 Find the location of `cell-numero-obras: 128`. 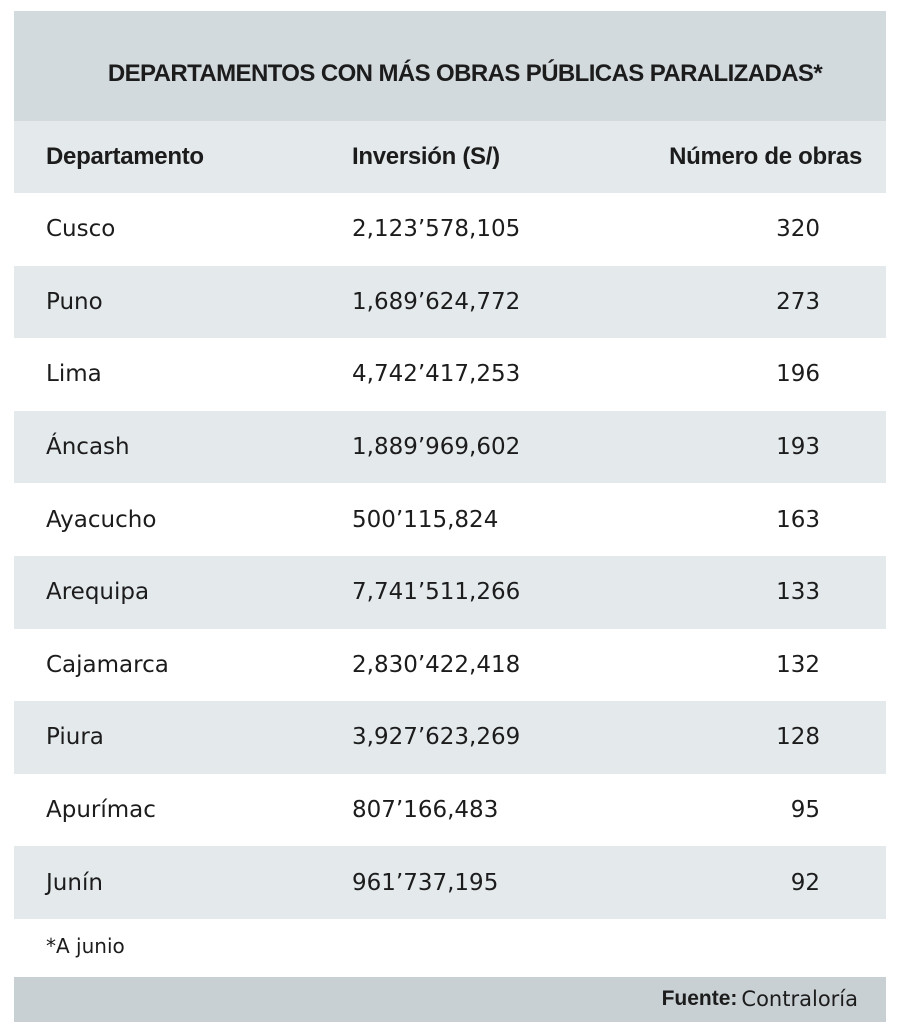

cell-numero-obras: 128 is located at coordinates (798, 737).